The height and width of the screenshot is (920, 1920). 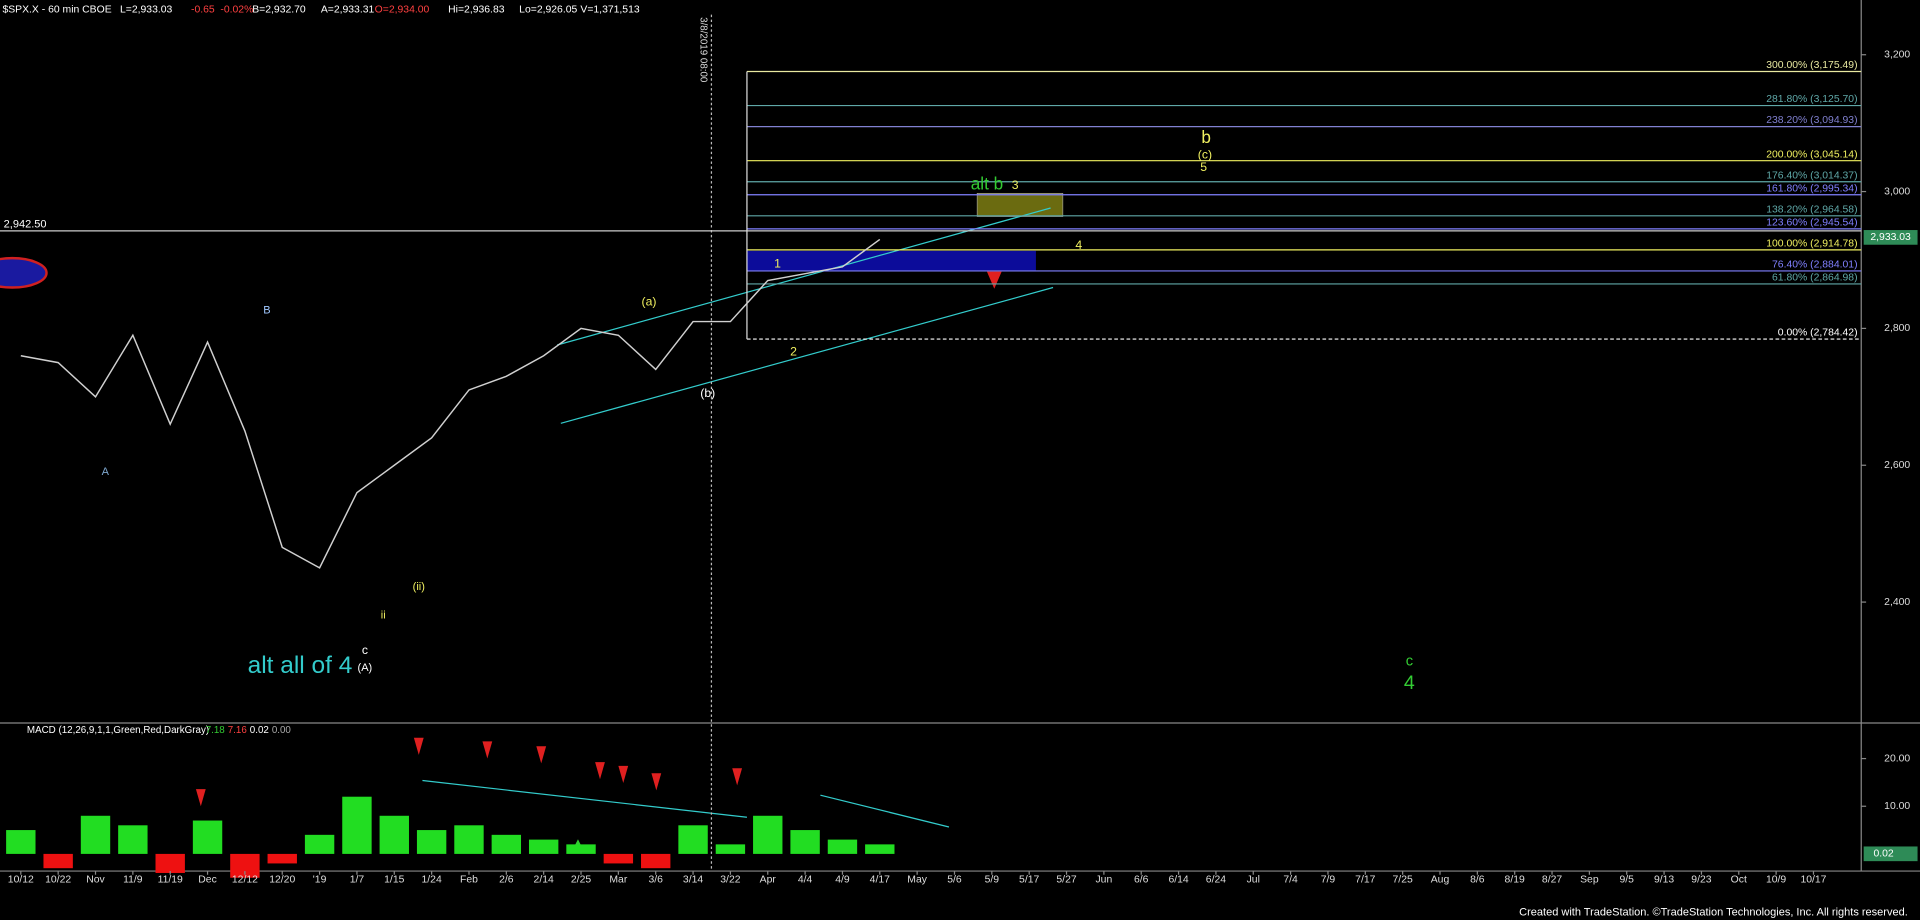 I want to click on wave-label: (A), so click(x=365, y=668).